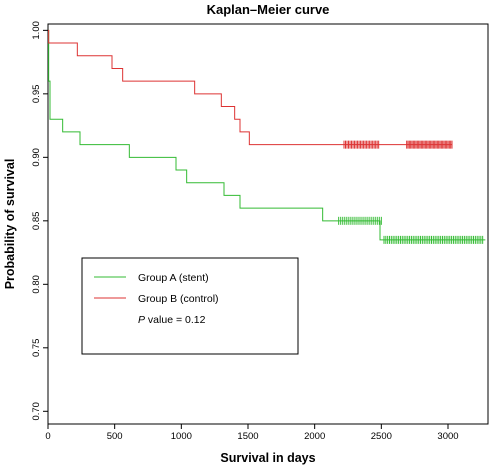  I want to click on y-tick-label: 0.80, so click(36, 284).